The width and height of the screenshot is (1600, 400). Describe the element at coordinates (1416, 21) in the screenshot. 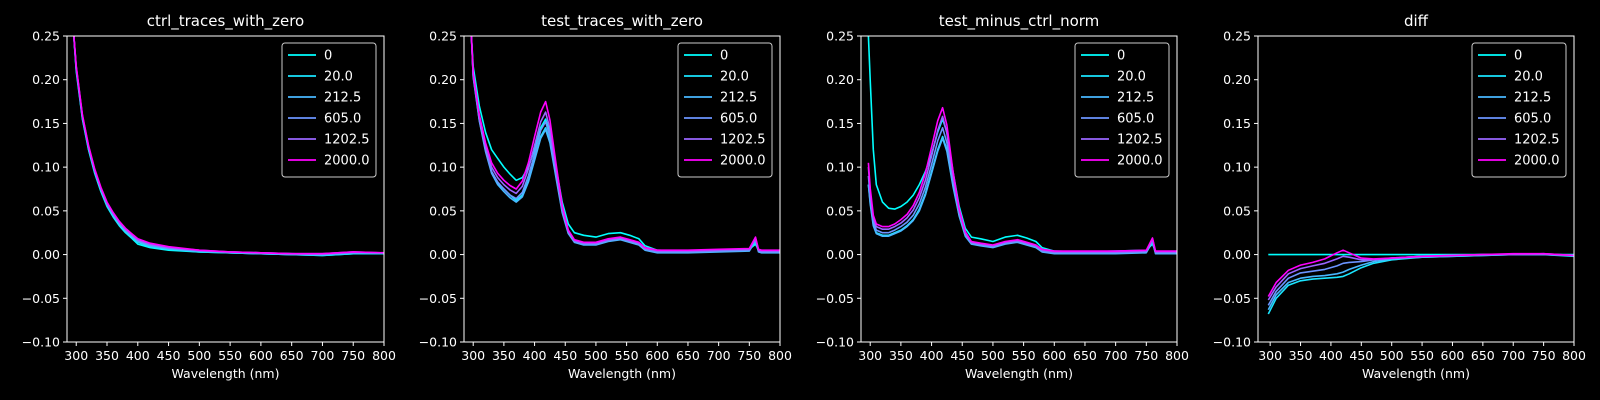

I see `chart-title: diff` at that location.